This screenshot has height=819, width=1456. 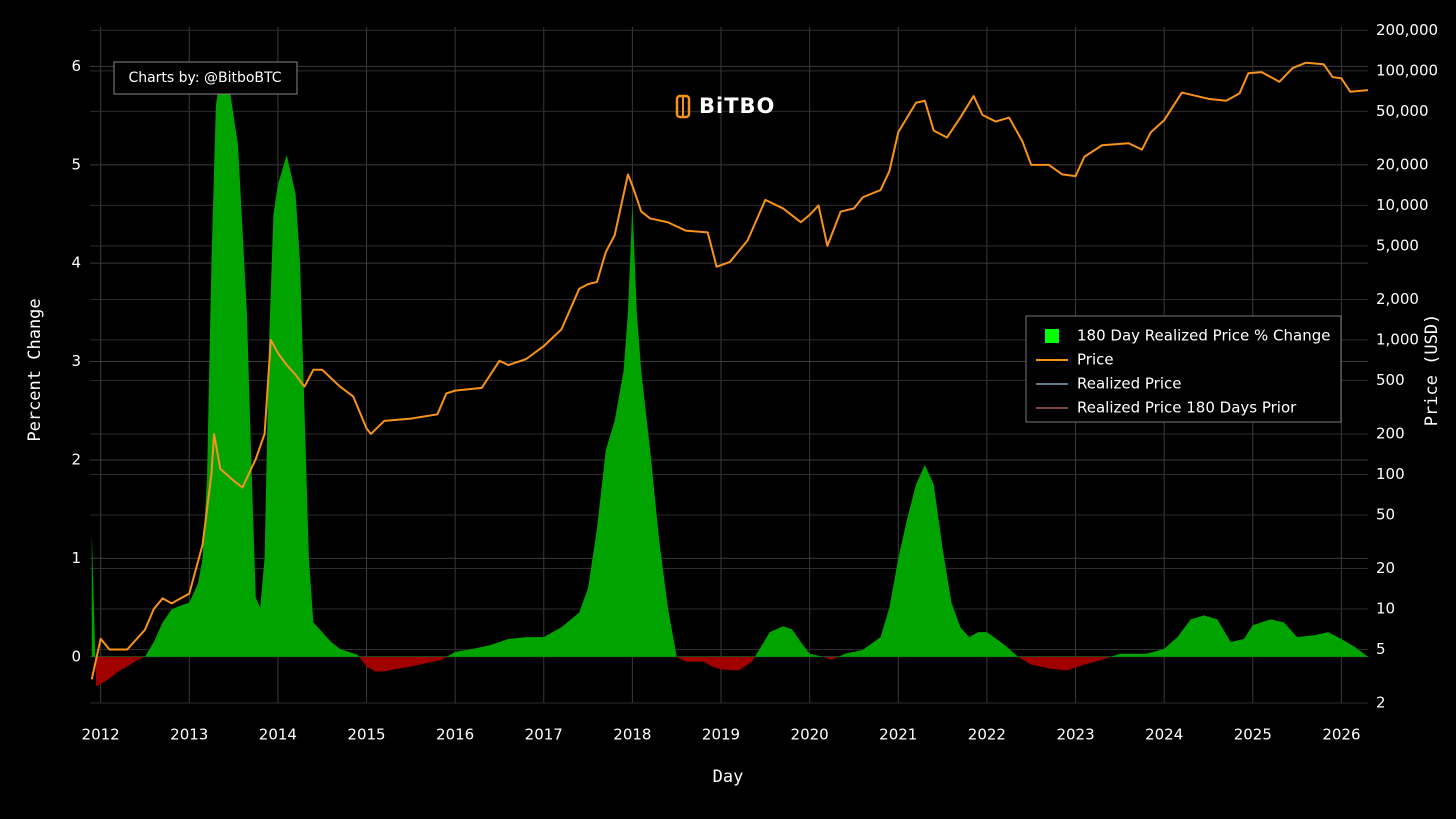 I want to click on x-tick-label: 2026, so click(x=1341, y=735).